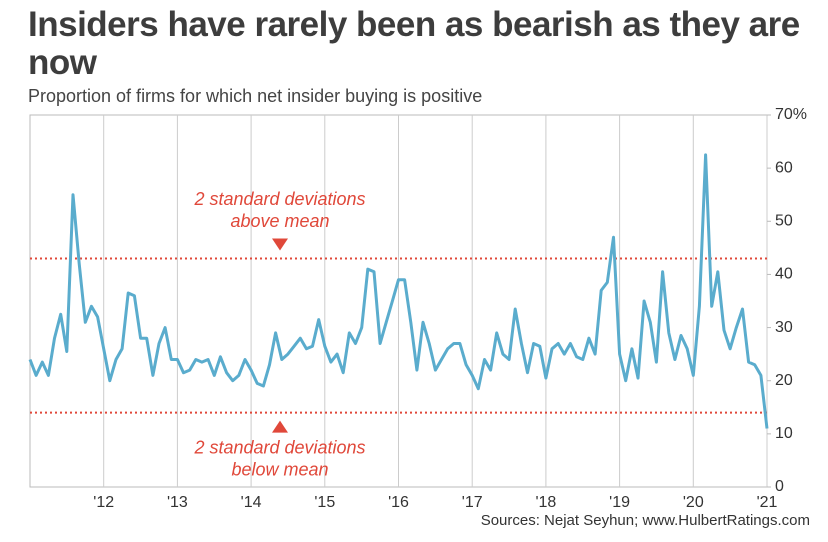 The height and width of the screenshot is (542, 828). I want to click on y-tick-label: 0, so click(779, 486).